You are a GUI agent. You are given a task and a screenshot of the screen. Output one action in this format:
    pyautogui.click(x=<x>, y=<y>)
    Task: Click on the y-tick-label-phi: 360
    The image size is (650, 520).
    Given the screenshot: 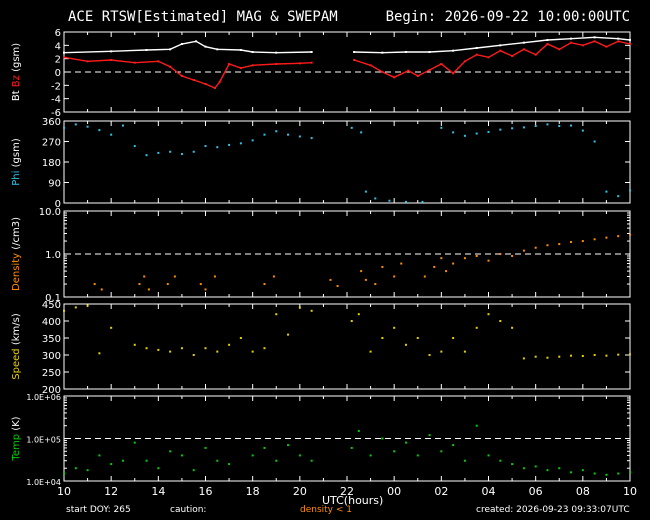 What is the action you would take?
    pyautogui.click(x=51, y=122)
    